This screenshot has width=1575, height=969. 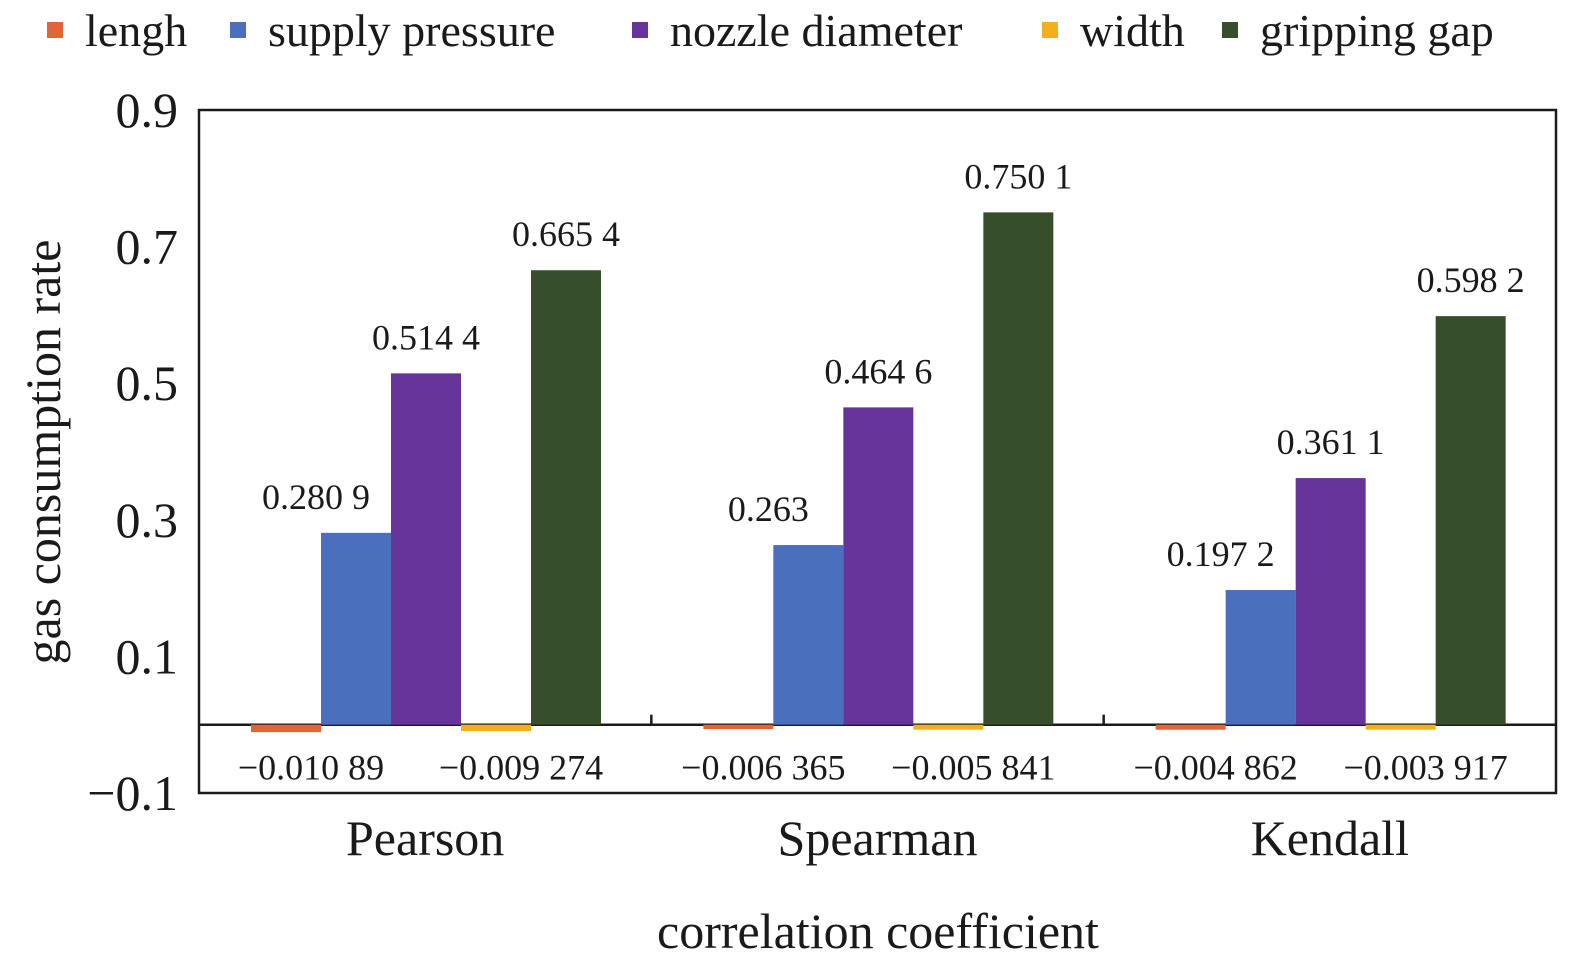 I want to click on bar-value-label: −0.003 917, so click(x=1426, y=768).